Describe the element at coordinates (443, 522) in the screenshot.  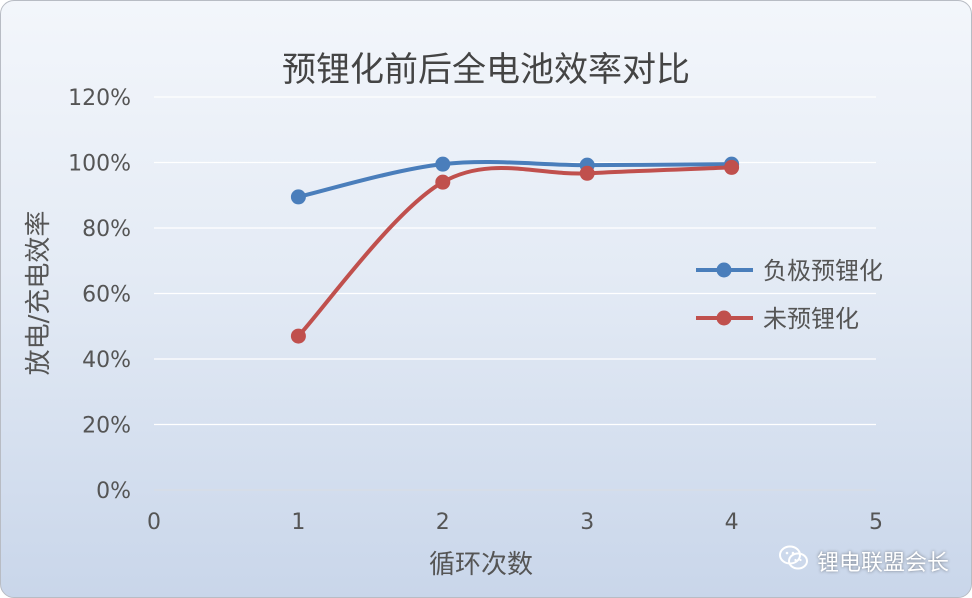
I see `x-tick-label: 2` at that location.